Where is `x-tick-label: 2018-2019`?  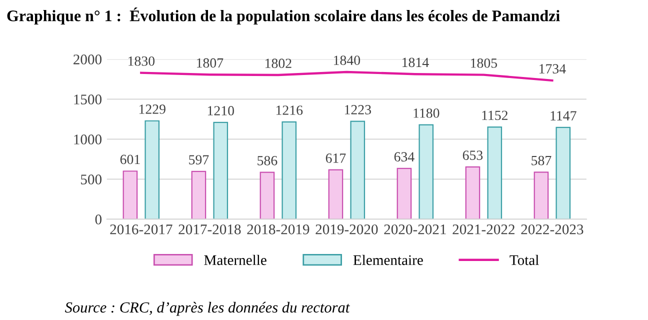 x-tick-label: 2018-2019 is located at coordinates (278, 229).